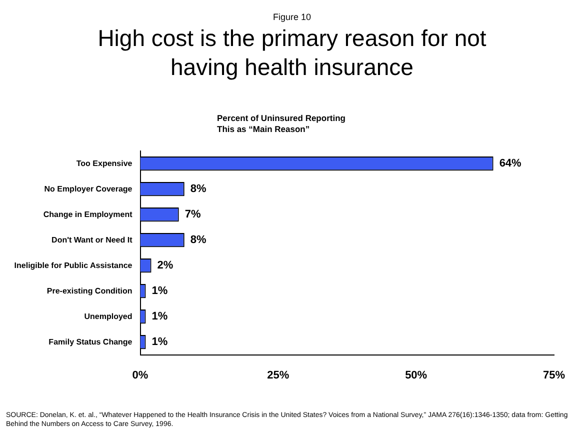 This screenshot has height=438, width=584. What do you see at coordinates (104, 163) in the screenshot?
I see `y-tick-label: Too Expensive` at bounding box center [104, 163].